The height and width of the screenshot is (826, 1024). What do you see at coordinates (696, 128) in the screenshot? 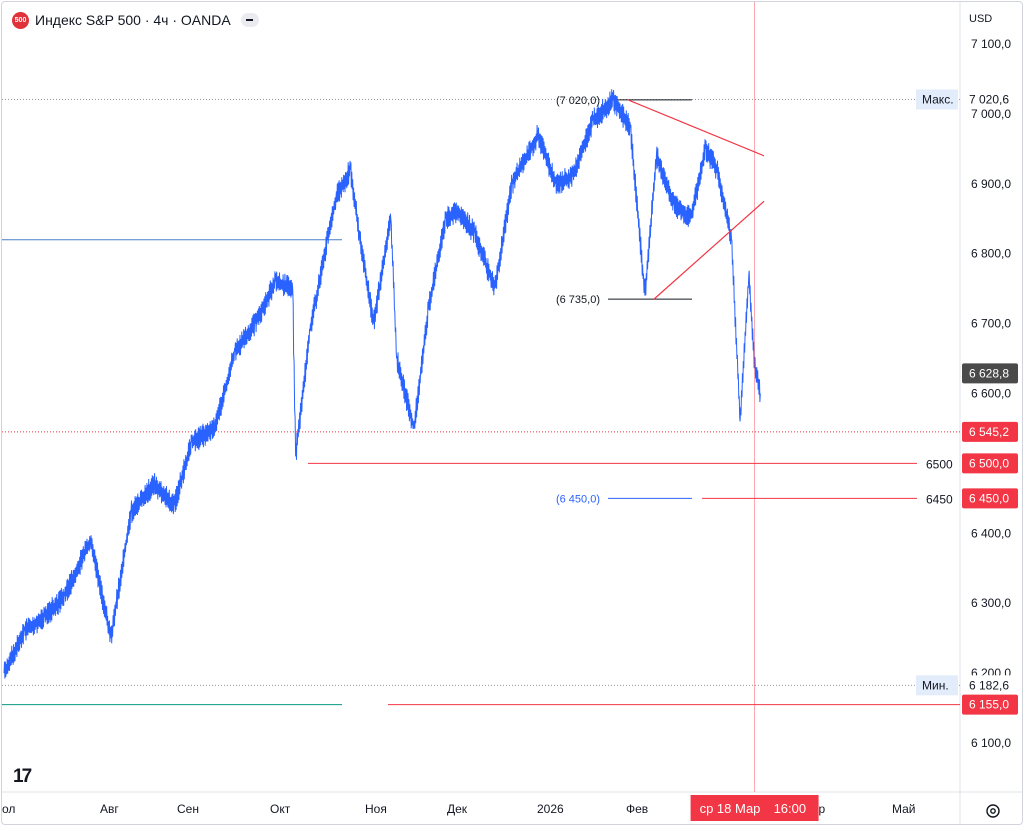
I see `upper-trendline` at bounding box center [696, 128].